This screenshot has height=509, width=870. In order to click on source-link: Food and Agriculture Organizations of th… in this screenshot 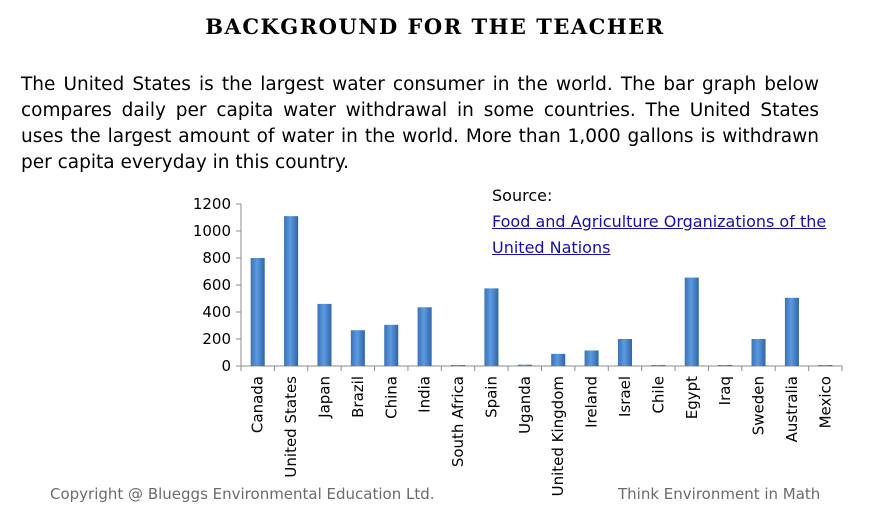, I will do `click(659, 234)`.